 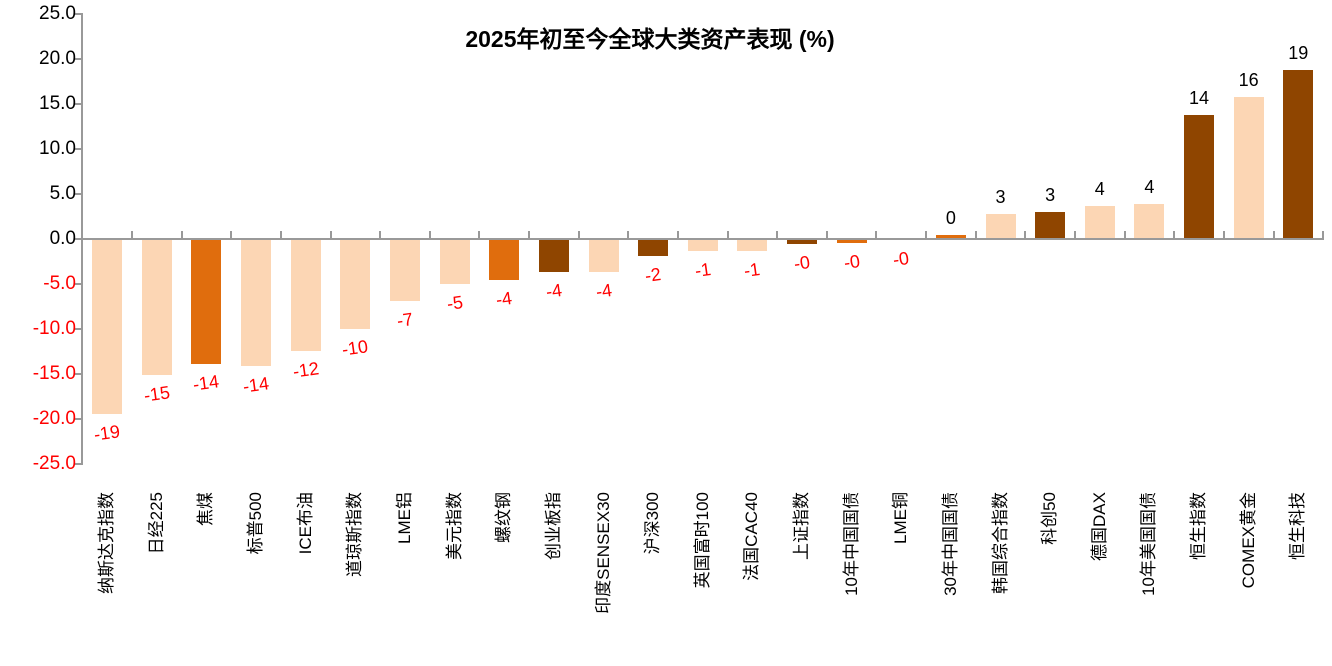 I want to click on category-label: LME铜, so click(x=901, y=518).